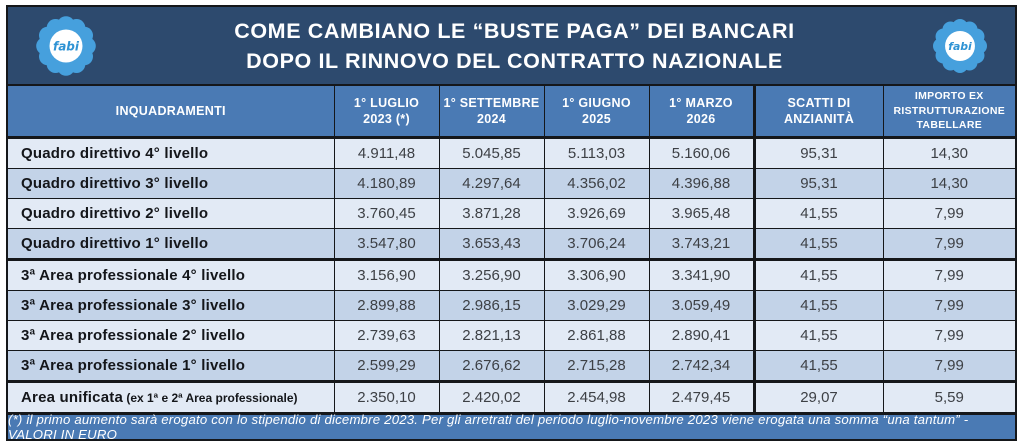 This screenshot has height=445, width=1024. I want to click on column-header-3: 1° GIUGNO 2025, so click(596, 112).